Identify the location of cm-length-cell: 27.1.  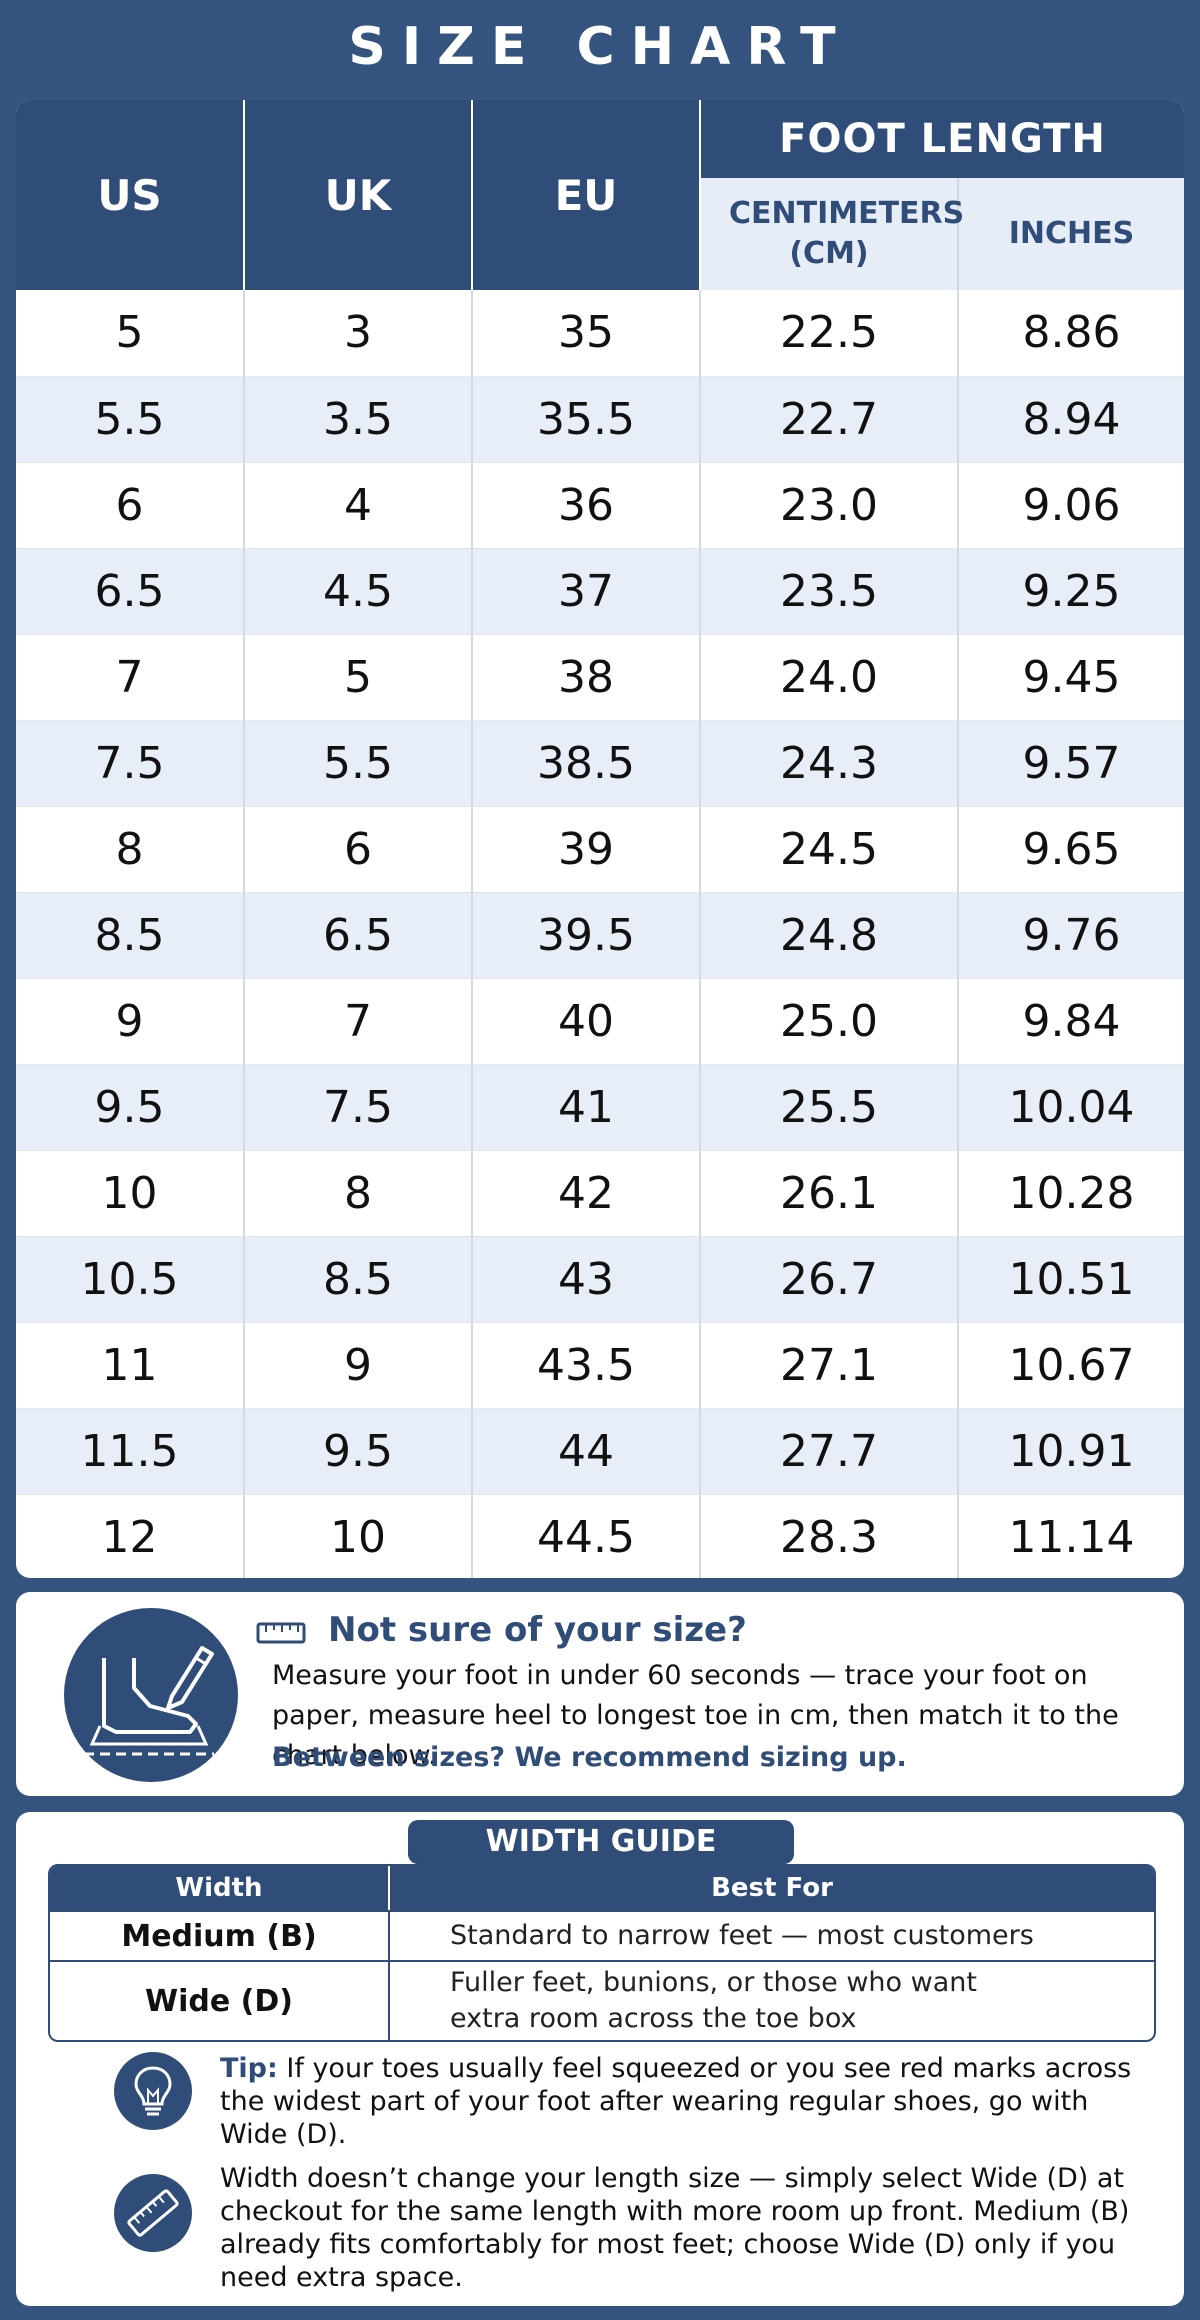
(829, 1365).